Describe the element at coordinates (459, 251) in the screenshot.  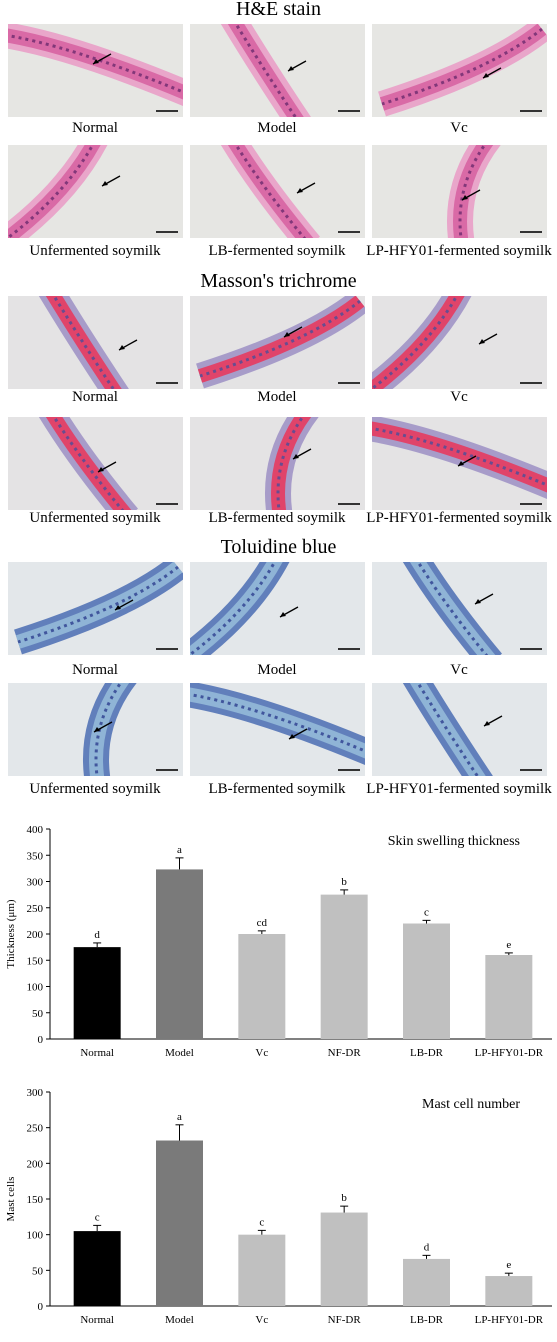
I see `panel-caption: LP-HFY01-fermented soymilk` at that location.